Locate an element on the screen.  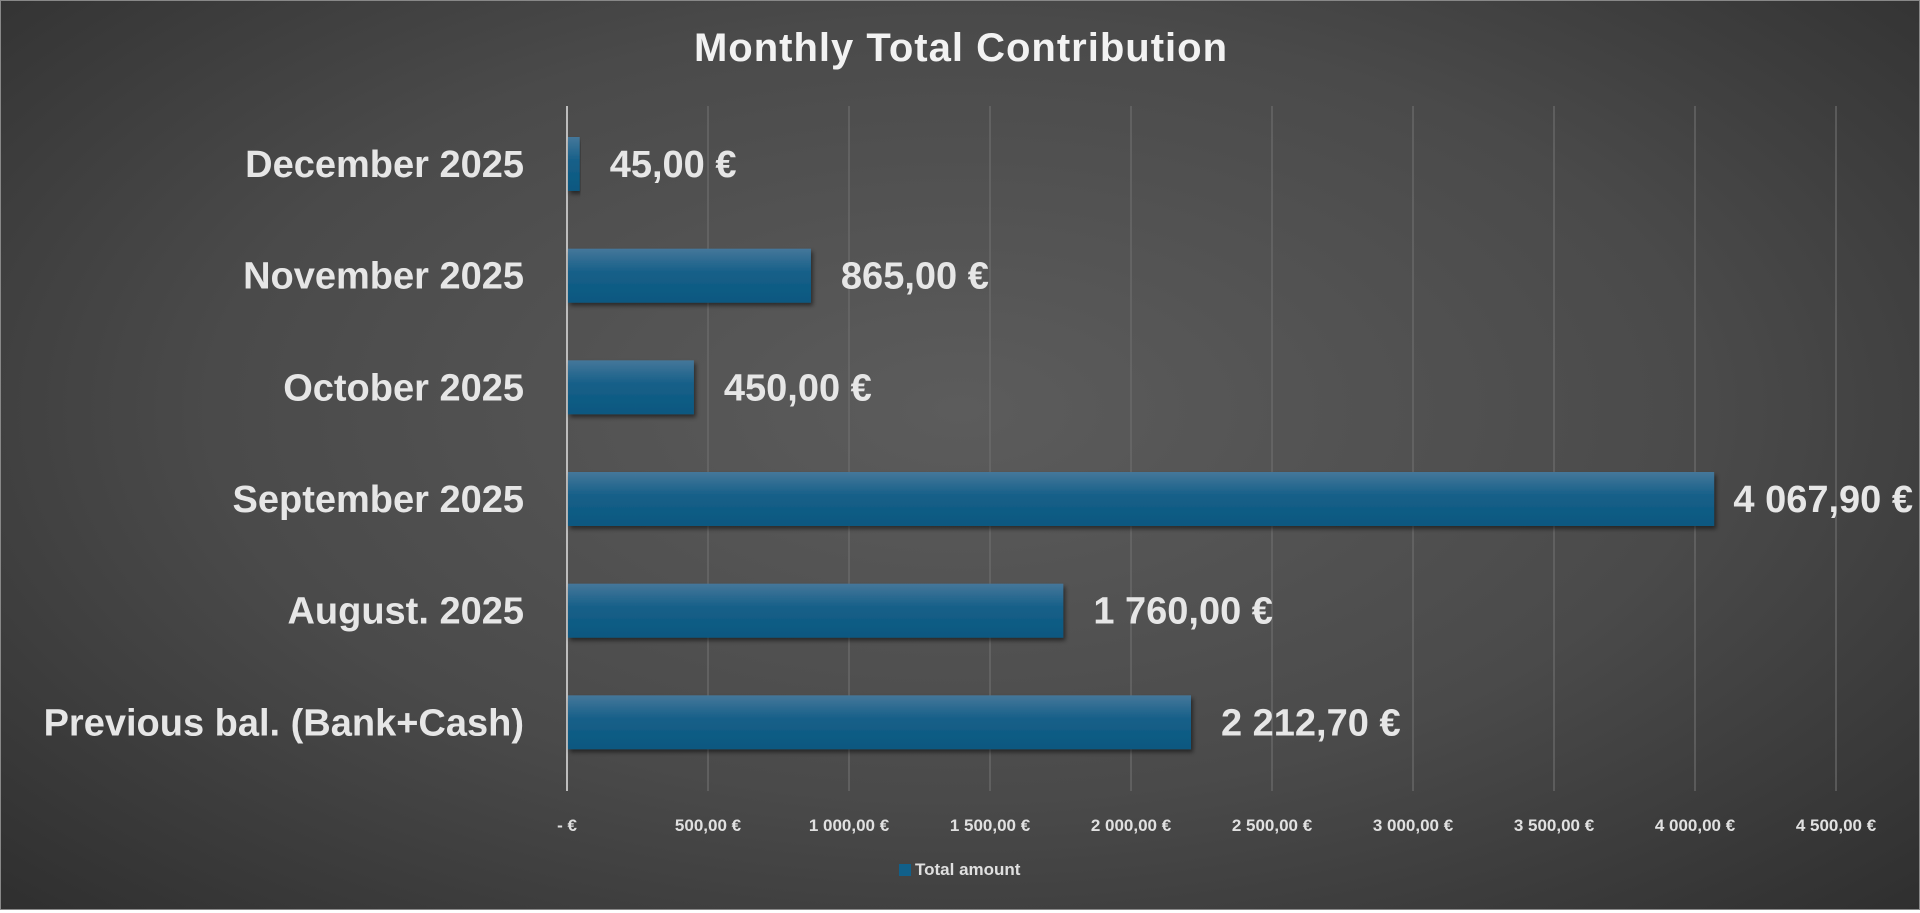
data-label: 1 760,00 € is located at coordinates (1183, 612).